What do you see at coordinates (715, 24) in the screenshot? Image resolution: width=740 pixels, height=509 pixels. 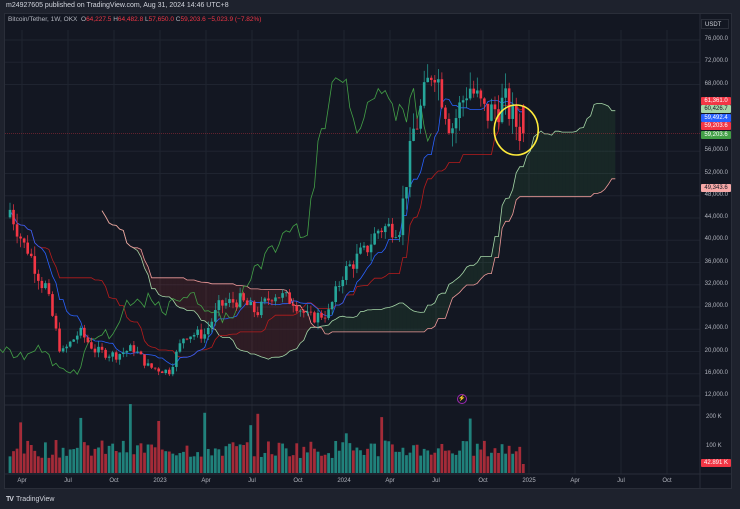 I see `currency-label: USDT` at bounding box center [715, 24].